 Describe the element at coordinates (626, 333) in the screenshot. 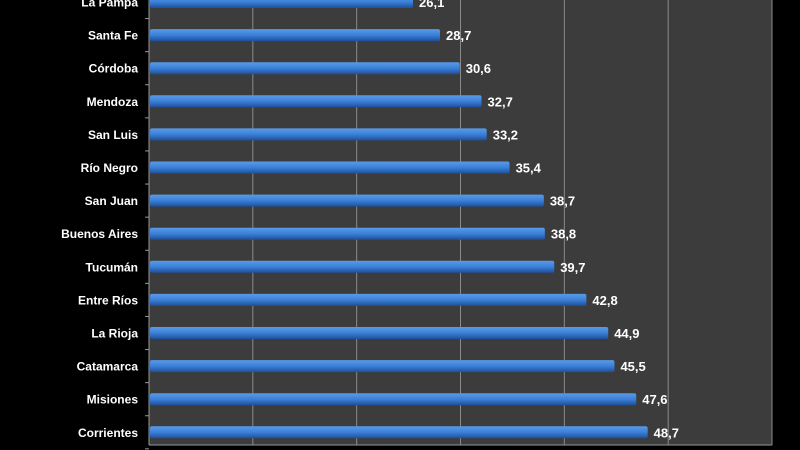

I see `data-label: 44,9` at that location.